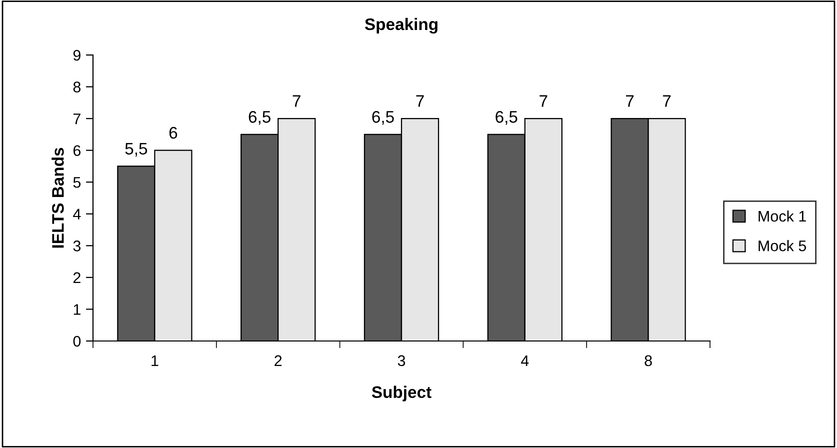 The width and height of the screenshot is (837, 448). I want to click on y-tick-label: 3, so click(77, 246).